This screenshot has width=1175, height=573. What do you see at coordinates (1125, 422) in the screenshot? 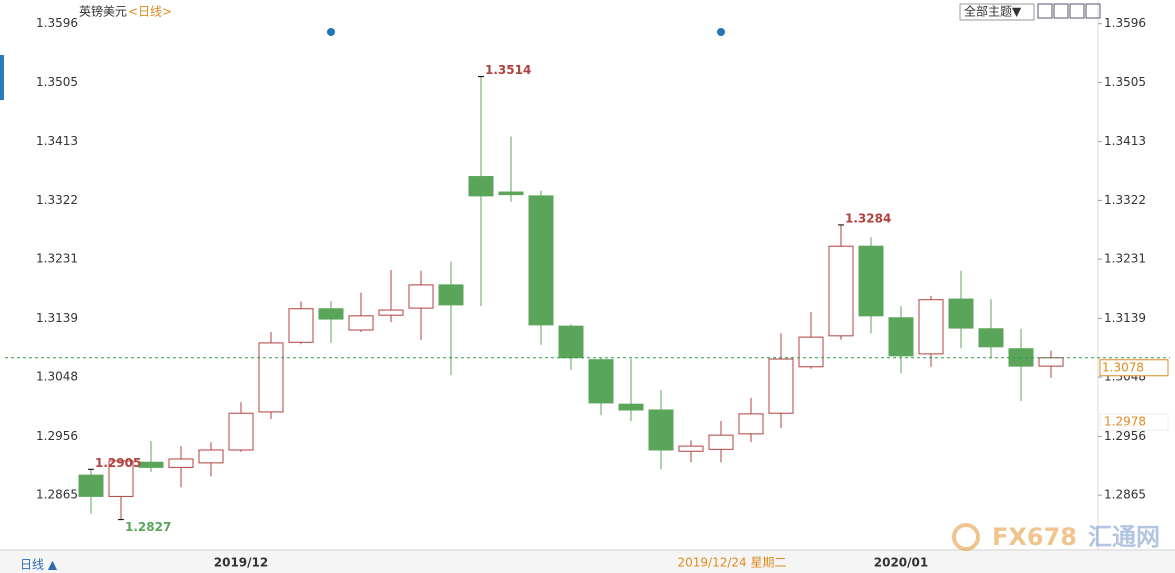
I see `crosshair-price-label: 1.2978` at bounding box center [1125, 422].